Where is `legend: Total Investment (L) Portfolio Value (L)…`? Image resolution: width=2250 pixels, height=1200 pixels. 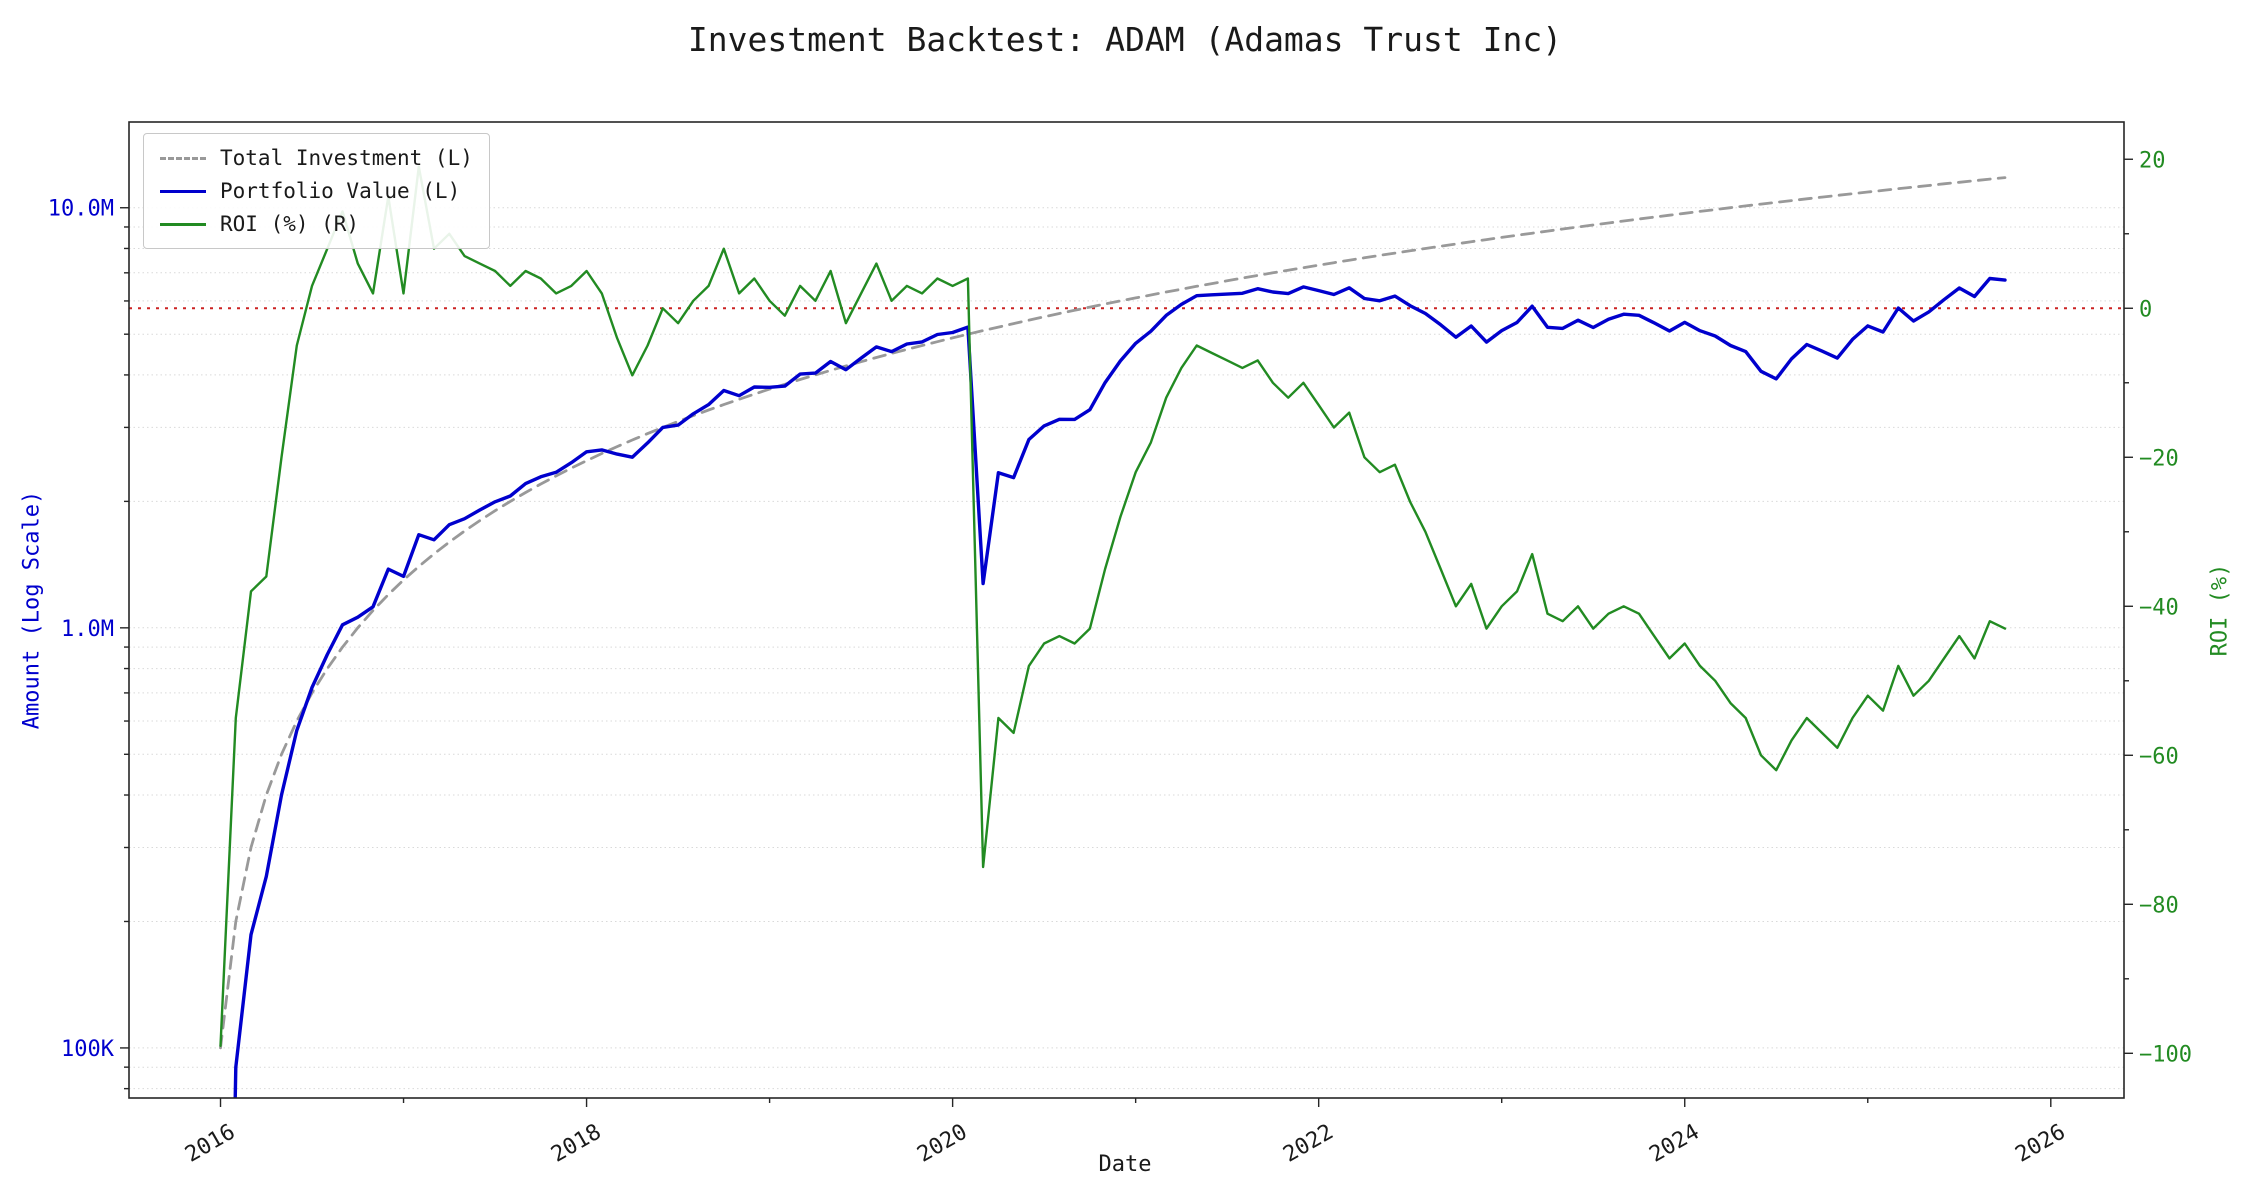 legend: Total Investment (L) Portfolio Value (L)… is located at coordinates (316, 191).